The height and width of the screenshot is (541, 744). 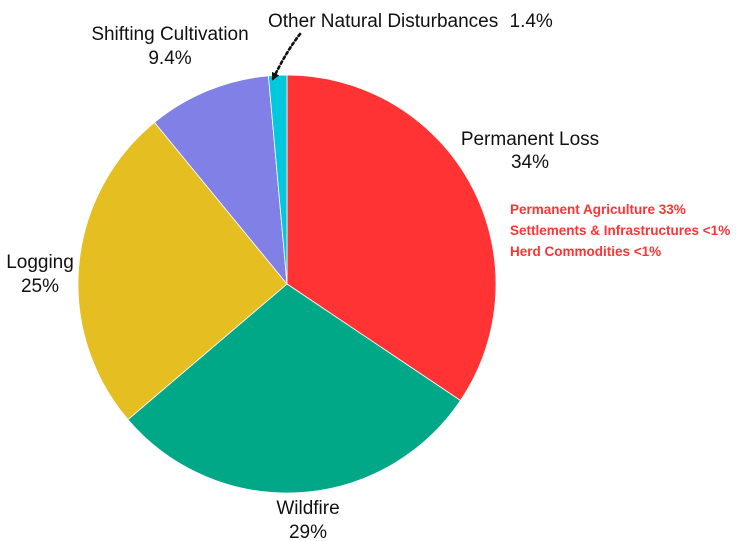 I want to click on slice-label-logging-name: Logging, so click(x=40, y=262).